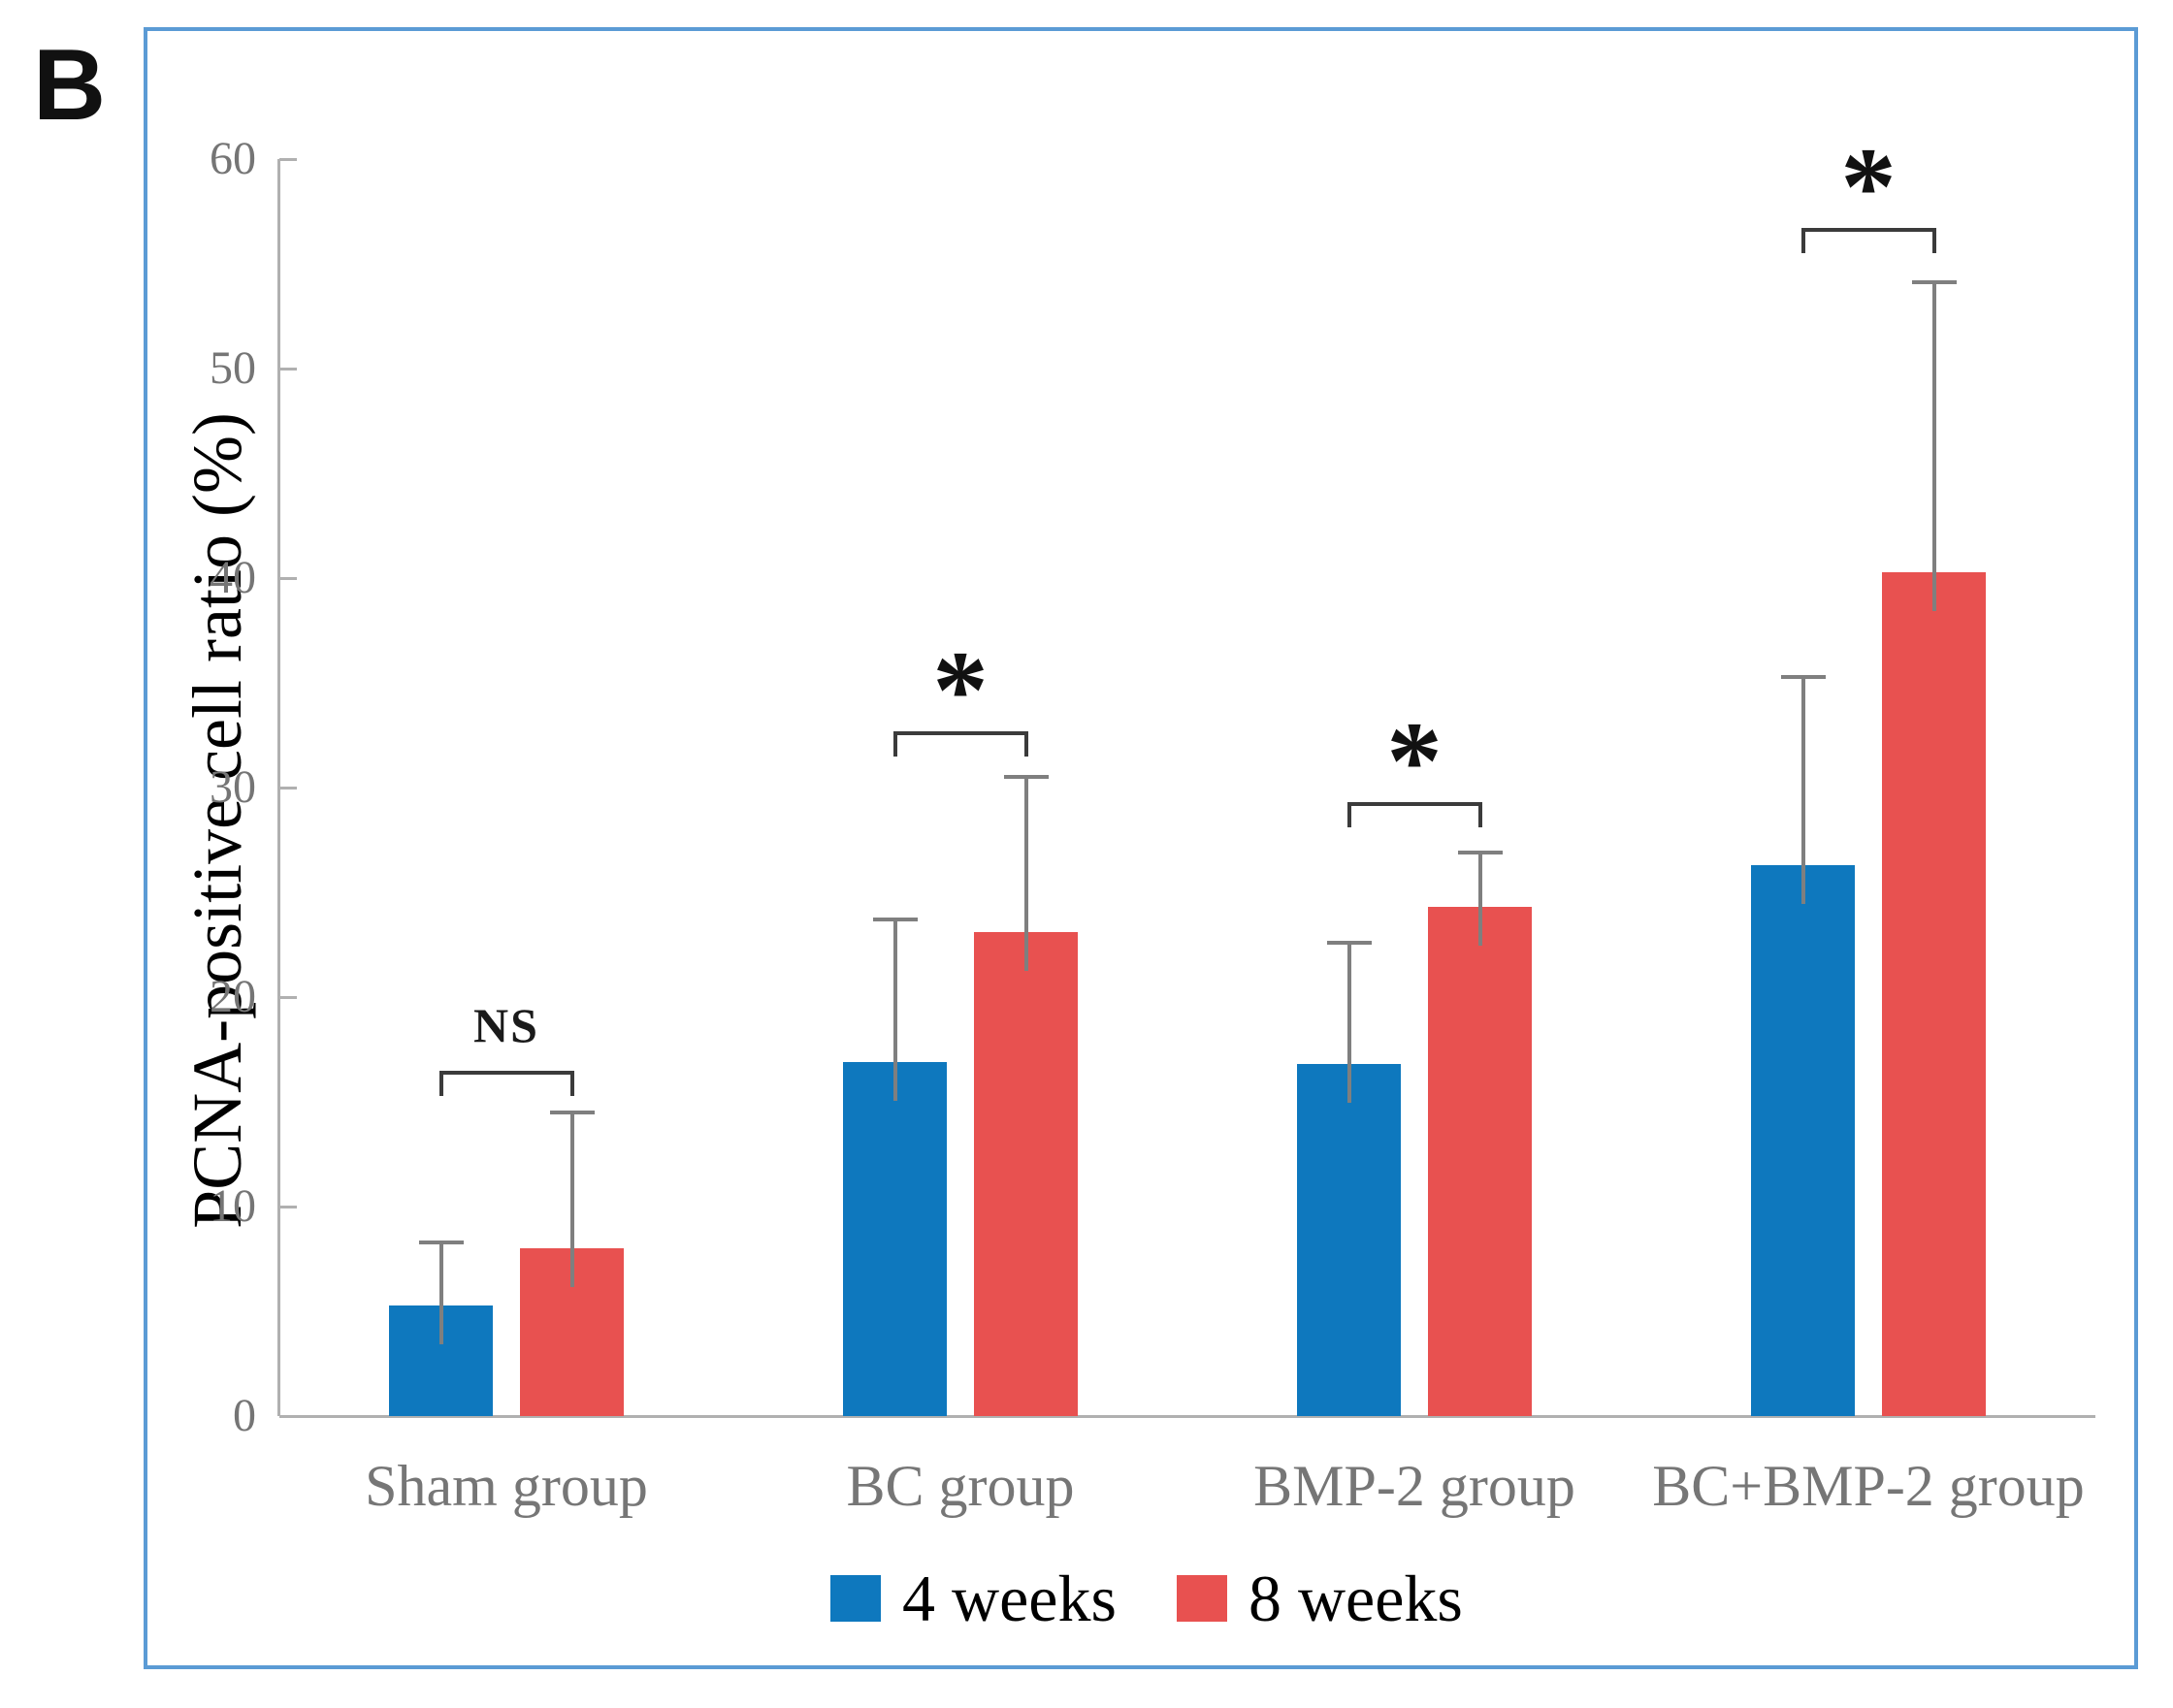 The image size is (2173, 1708). I want to click on legend-label: 8 weeks, so click(1355, 1598).